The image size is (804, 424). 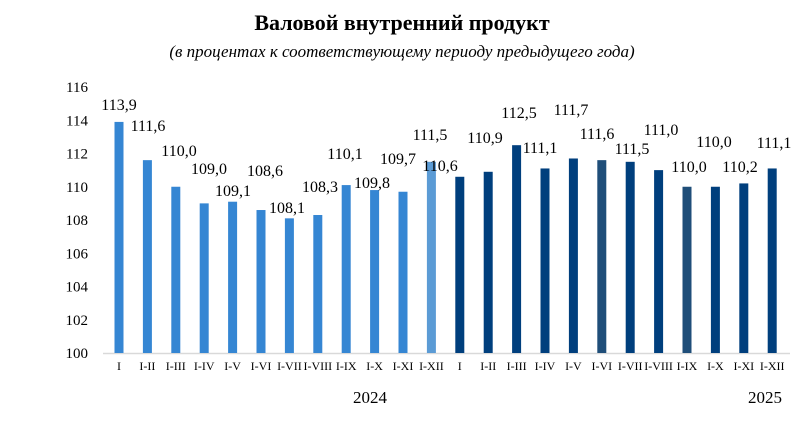 What do you see at coordinates (398, 159) in the screenshot?
I see `data-label: 109,7` at bounding box center [398, 159].